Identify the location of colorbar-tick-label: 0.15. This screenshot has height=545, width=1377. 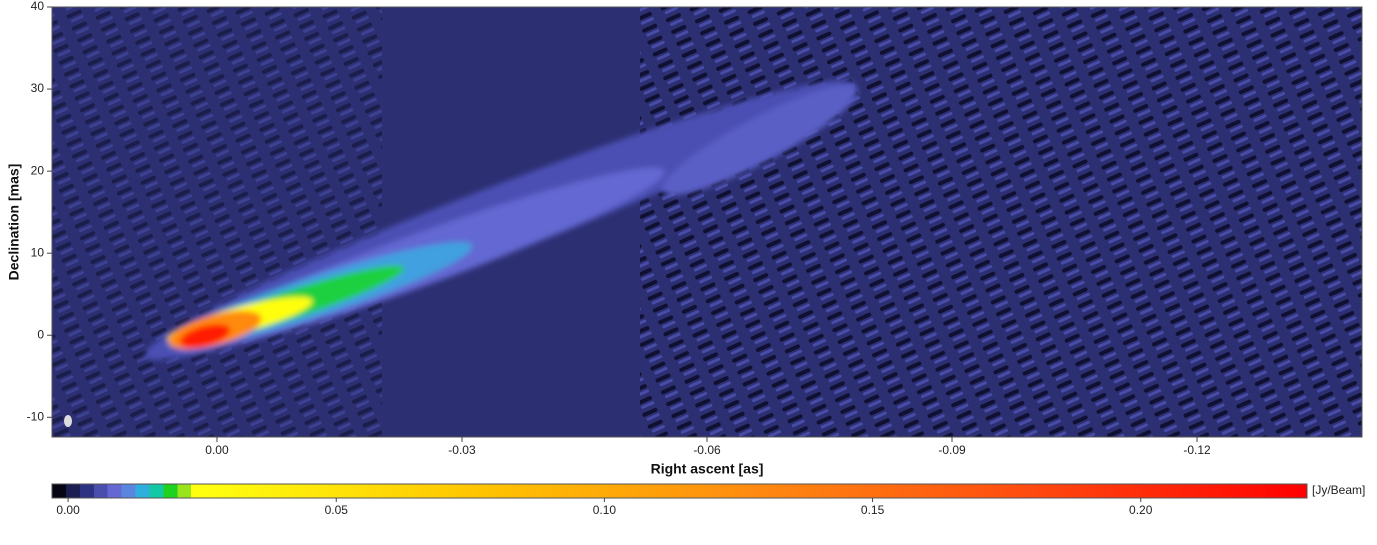
(873, 510).